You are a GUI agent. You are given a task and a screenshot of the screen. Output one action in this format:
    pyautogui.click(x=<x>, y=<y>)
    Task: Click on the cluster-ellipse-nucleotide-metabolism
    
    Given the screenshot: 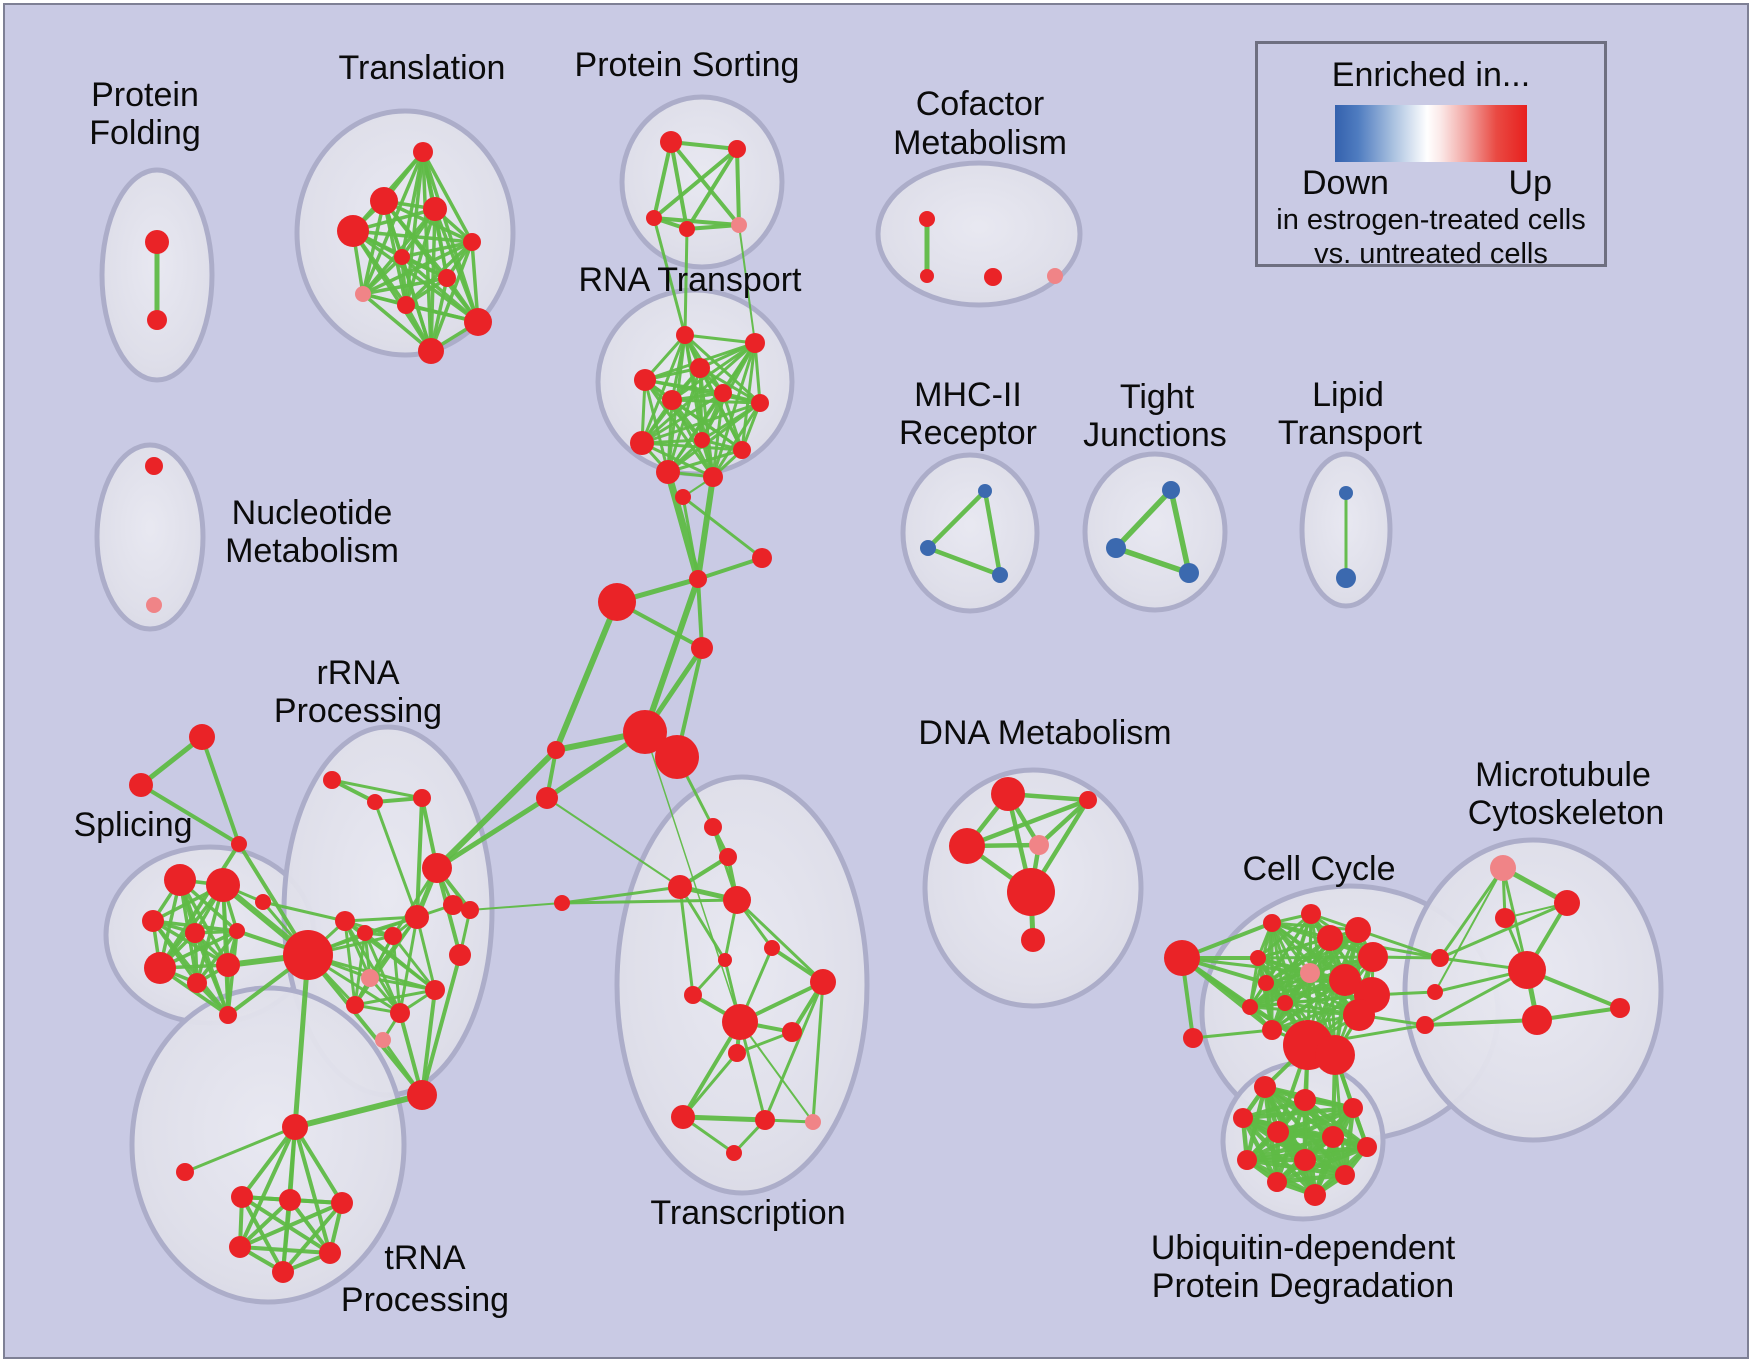 What is the action you would take?
    pyautogui.click(x=150, y=537)
    